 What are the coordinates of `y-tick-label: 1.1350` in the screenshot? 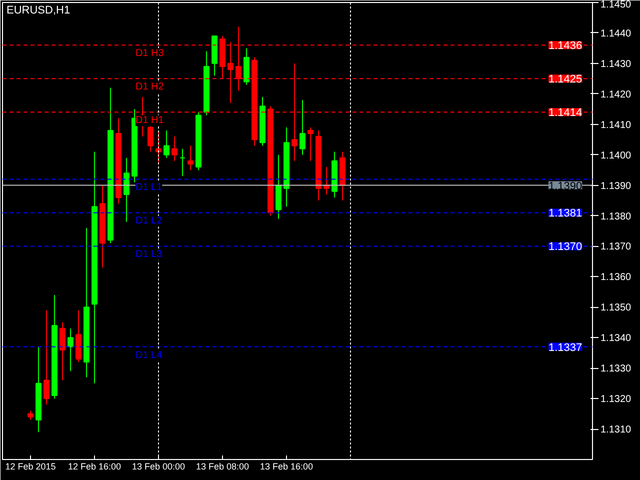 It's located at (616, 308).